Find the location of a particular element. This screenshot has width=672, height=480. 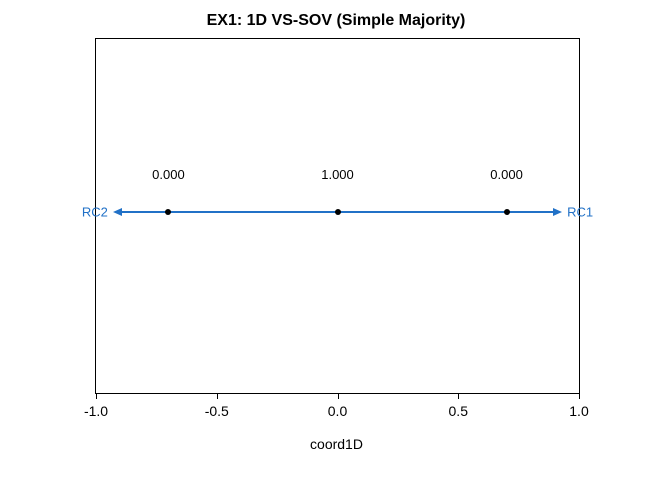

vector-right-label: RC1 is located at coordinates (580, 212).